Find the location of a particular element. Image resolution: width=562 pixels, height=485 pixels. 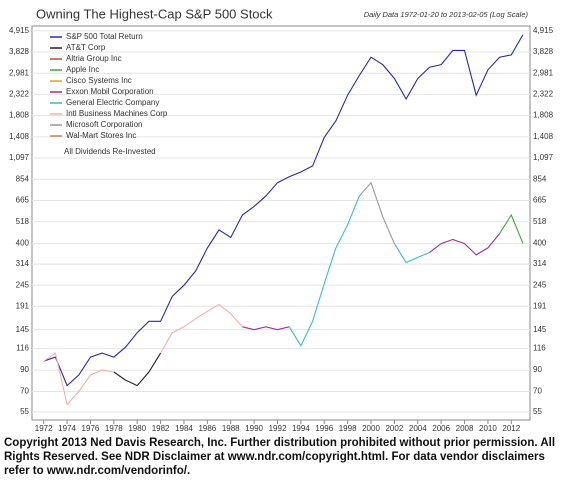

legend-label: Apple Inc is located at coordinates (82, 69).